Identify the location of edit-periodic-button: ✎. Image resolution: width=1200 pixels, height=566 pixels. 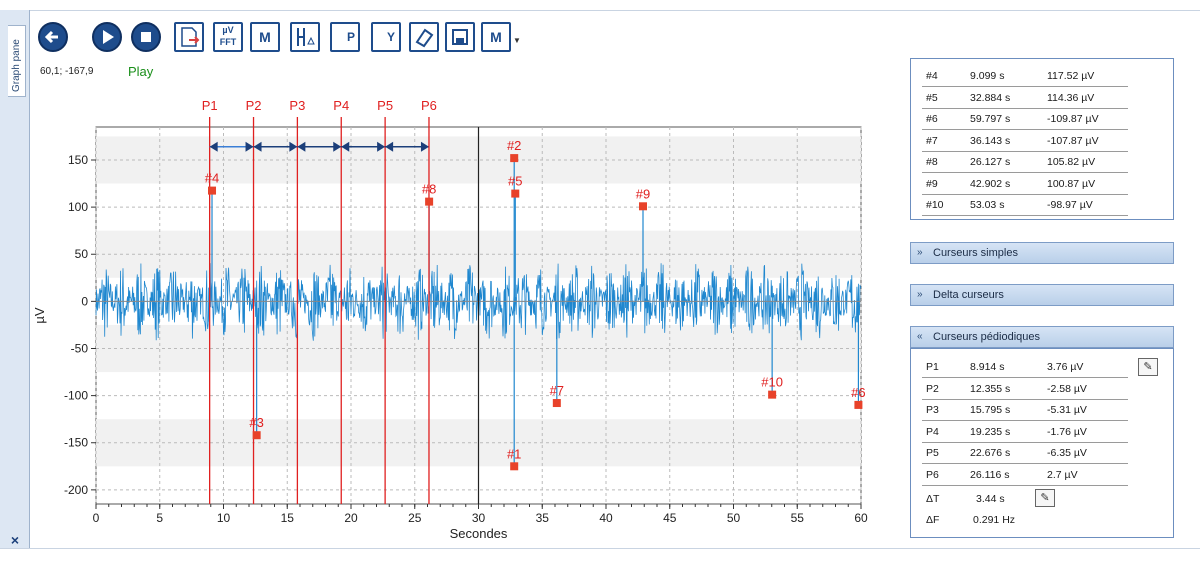
(1148, 367).